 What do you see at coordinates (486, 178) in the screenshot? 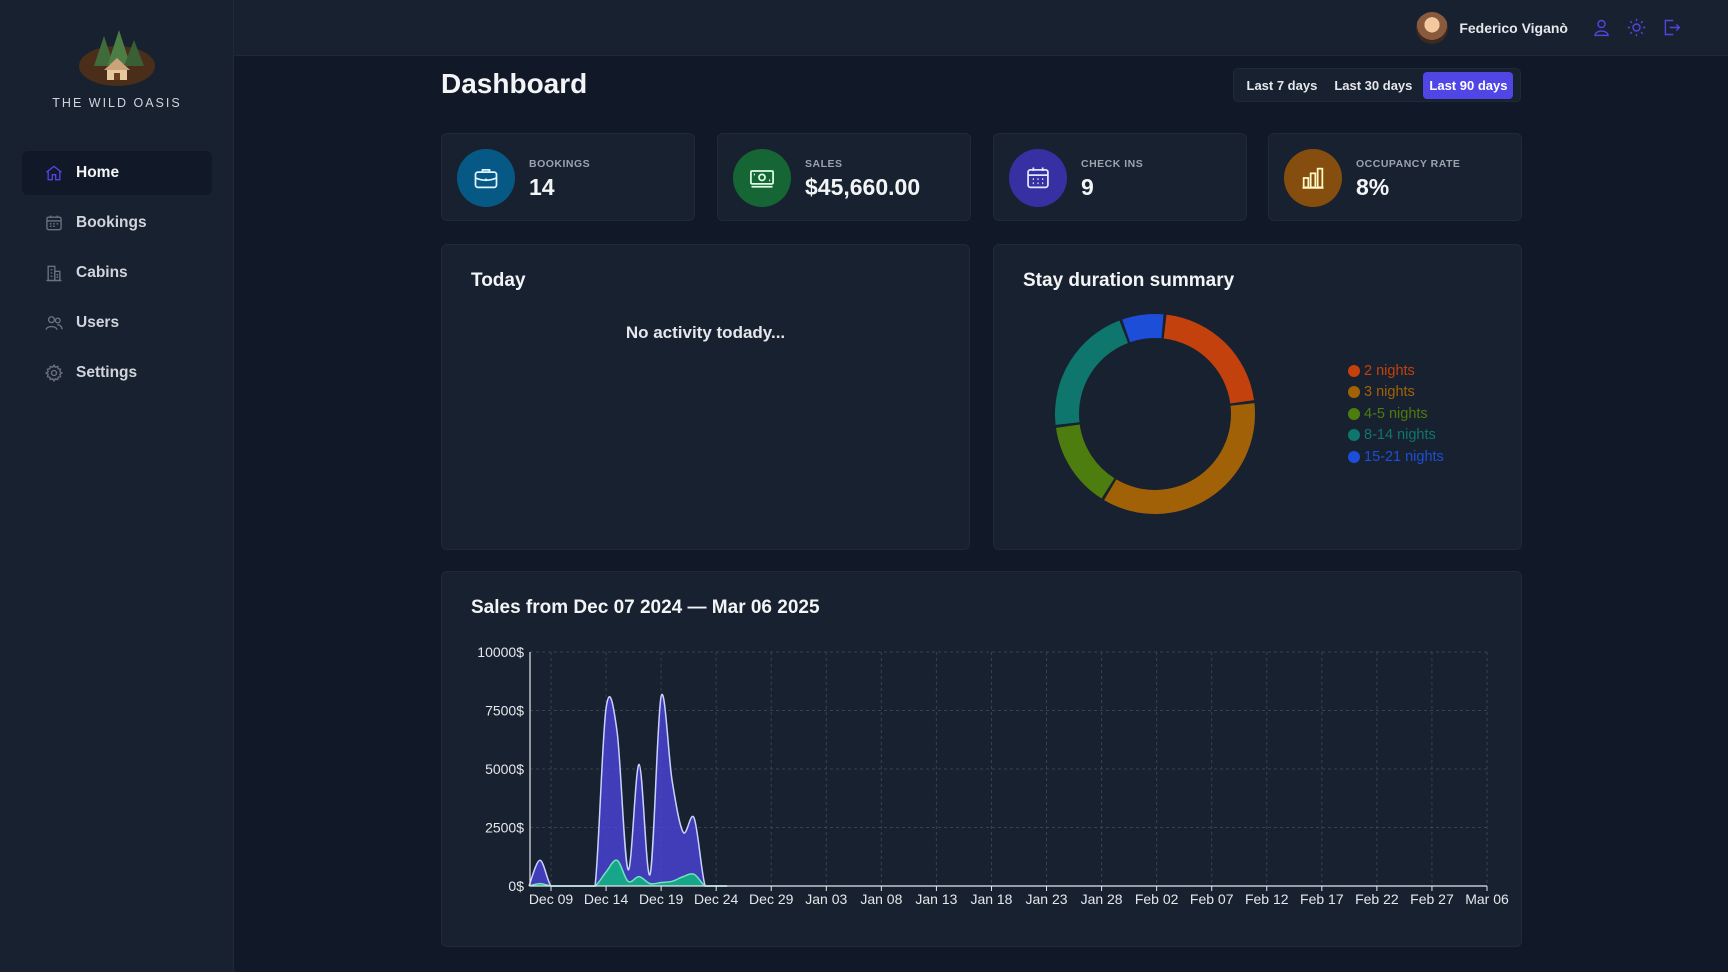
I see `briefcase-icon` at bounding box center [486, 178].